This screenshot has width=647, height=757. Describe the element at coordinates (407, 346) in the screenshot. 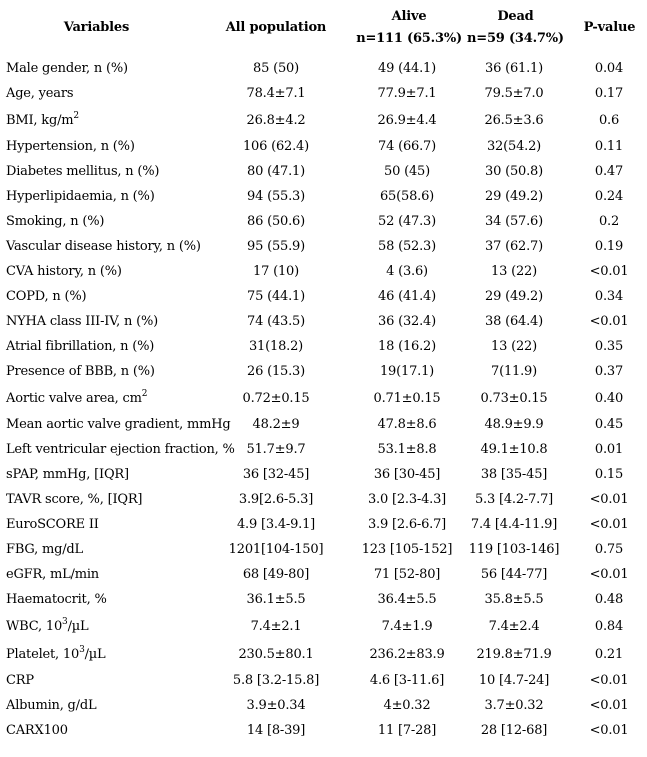

I see `alive-value: 18 (16.2)` at that location.